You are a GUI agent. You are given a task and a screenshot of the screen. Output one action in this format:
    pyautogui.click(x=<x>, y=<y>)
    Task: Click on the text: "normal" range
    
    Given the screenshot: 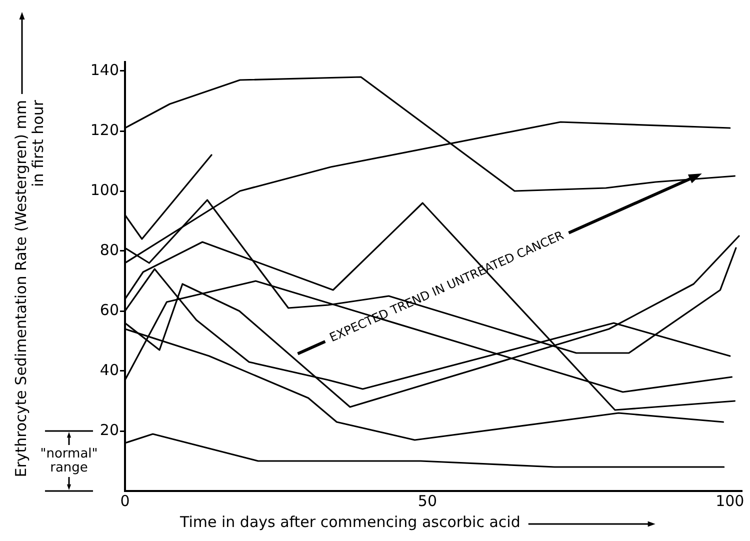 What is the action you would take?
    pyautogui.click(x=69, y=461)
    